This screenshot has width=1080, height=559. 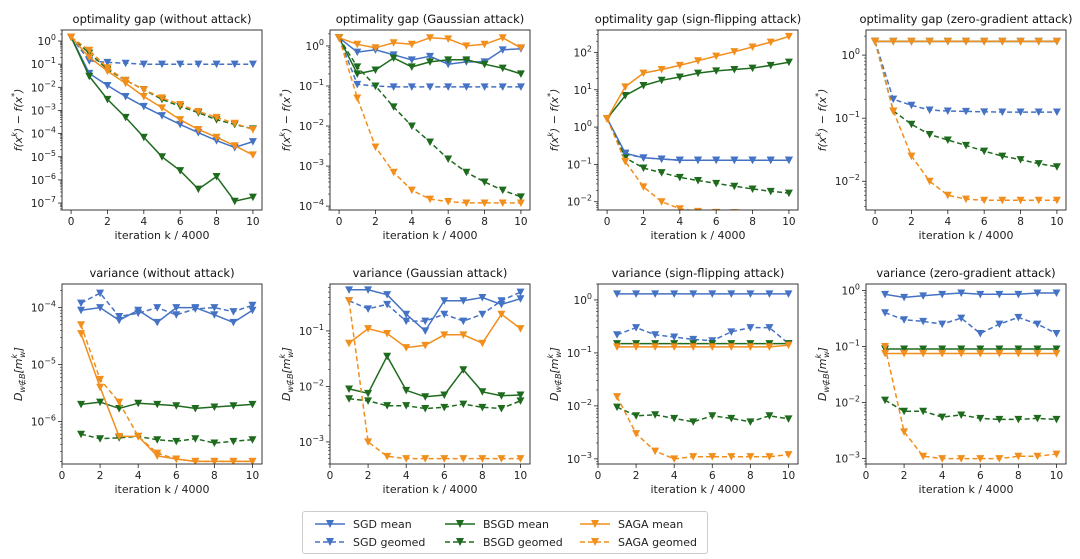 What do you see at coordinates (216, 222) in the screenshot?
I see `tick-label: 8` at bounding box center [216, 222].